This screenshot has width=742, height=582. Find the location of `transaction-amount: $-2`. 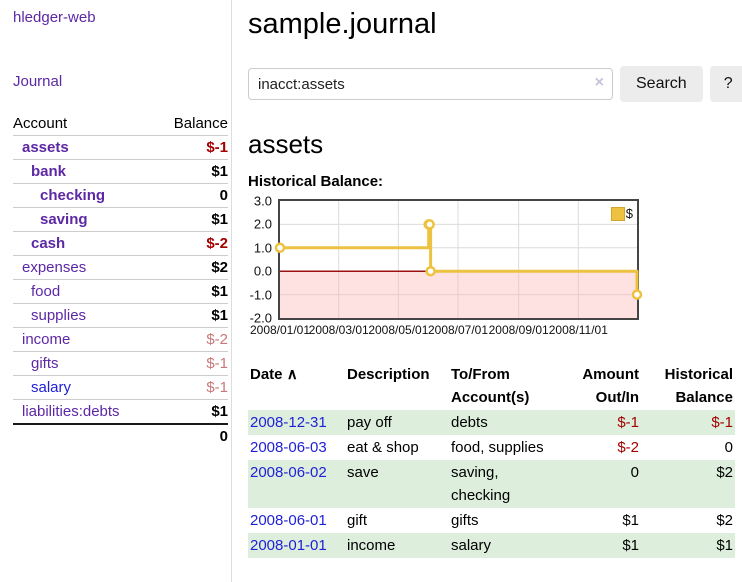

transaction-amount: $-2 is located at coordinates (628, 447).